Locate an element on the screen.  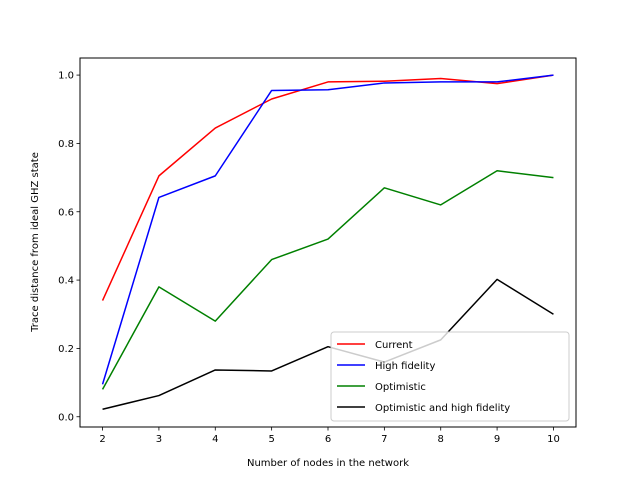
legend-label: Optimistic and high fidelity is located at coordinates (442, 408).